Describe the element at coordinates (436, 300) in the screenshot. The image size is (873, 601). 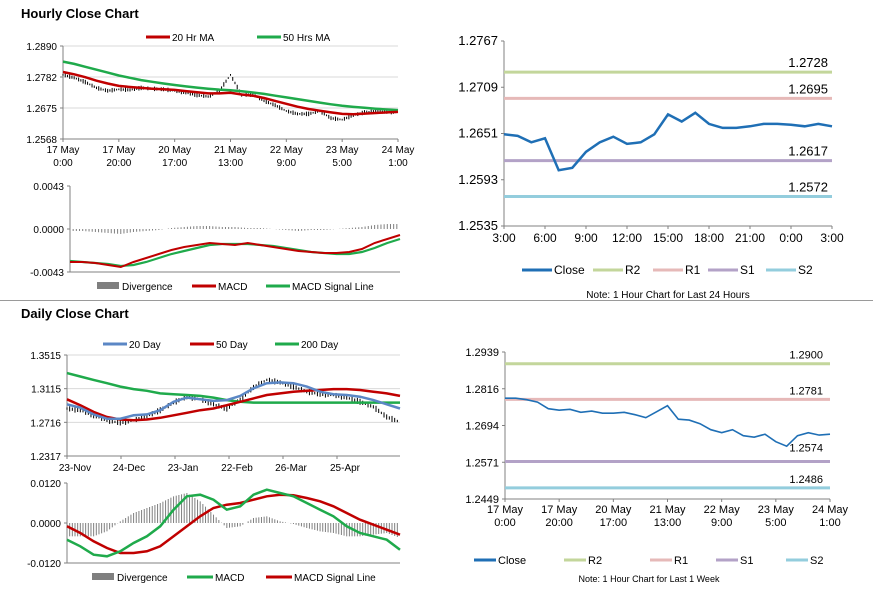
I see `section-divider` at that location.